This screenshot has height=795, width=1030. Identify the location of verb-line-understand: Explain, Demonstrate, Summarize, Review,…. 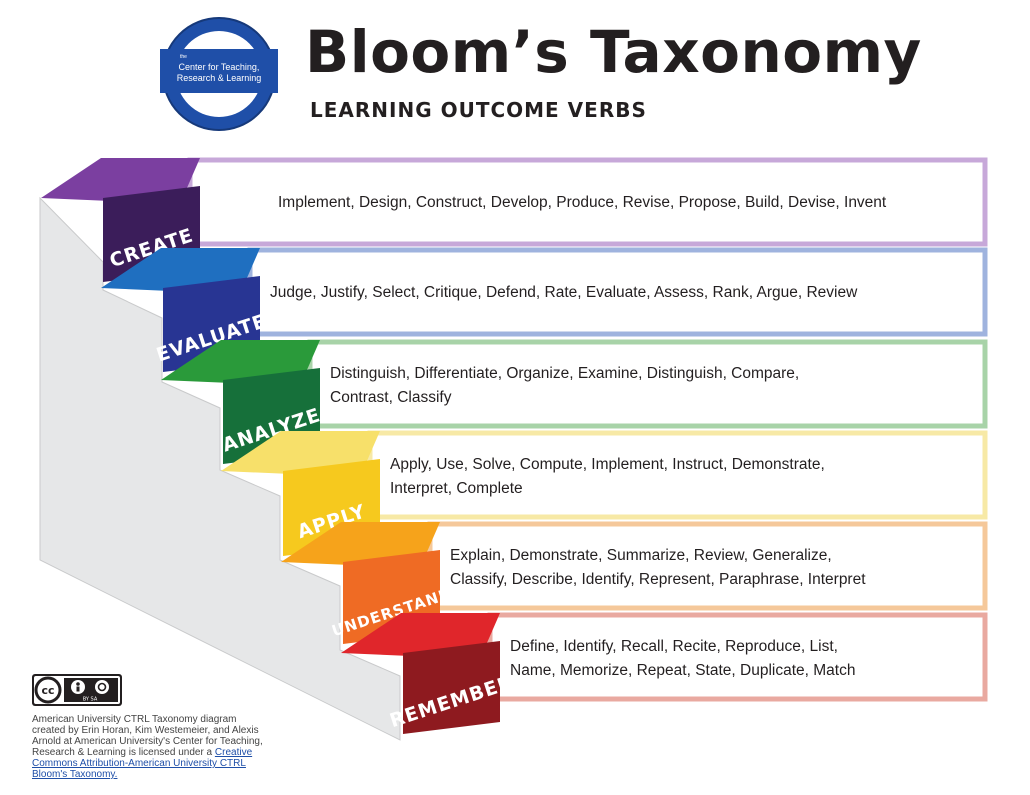
(641, 555).